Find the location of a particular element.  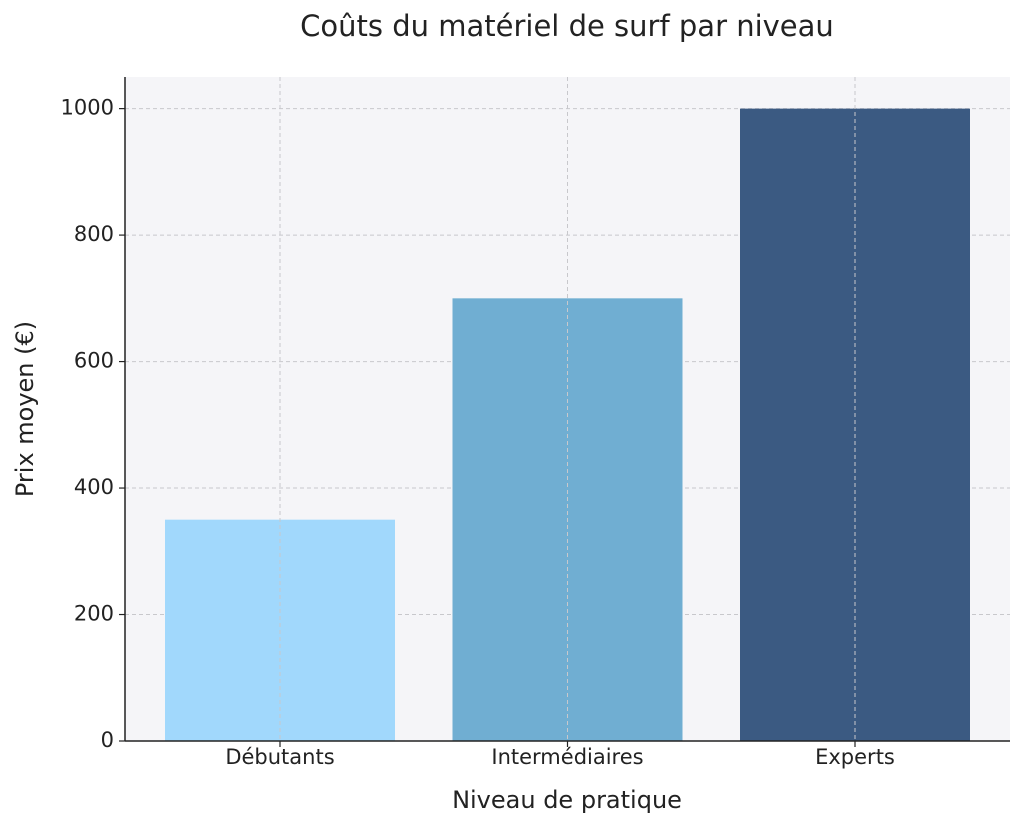

y-tick-label: 600 is located at coordinates (94, 361).